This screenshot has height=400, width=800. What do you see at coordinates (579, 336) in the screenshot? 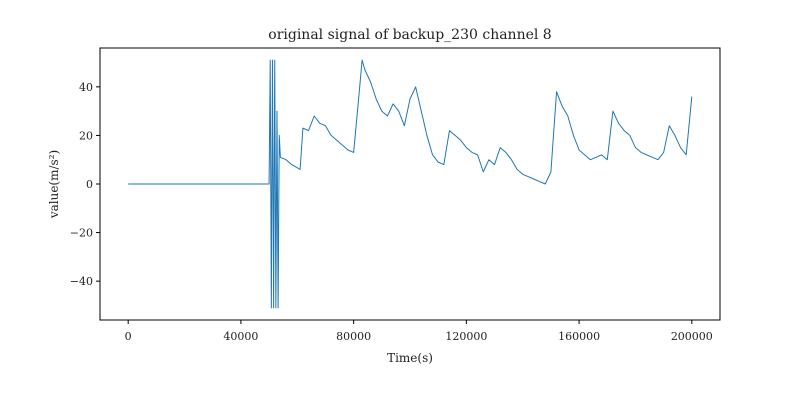
I see `x-tick-label: 160000` at bounding box center [579, 336].